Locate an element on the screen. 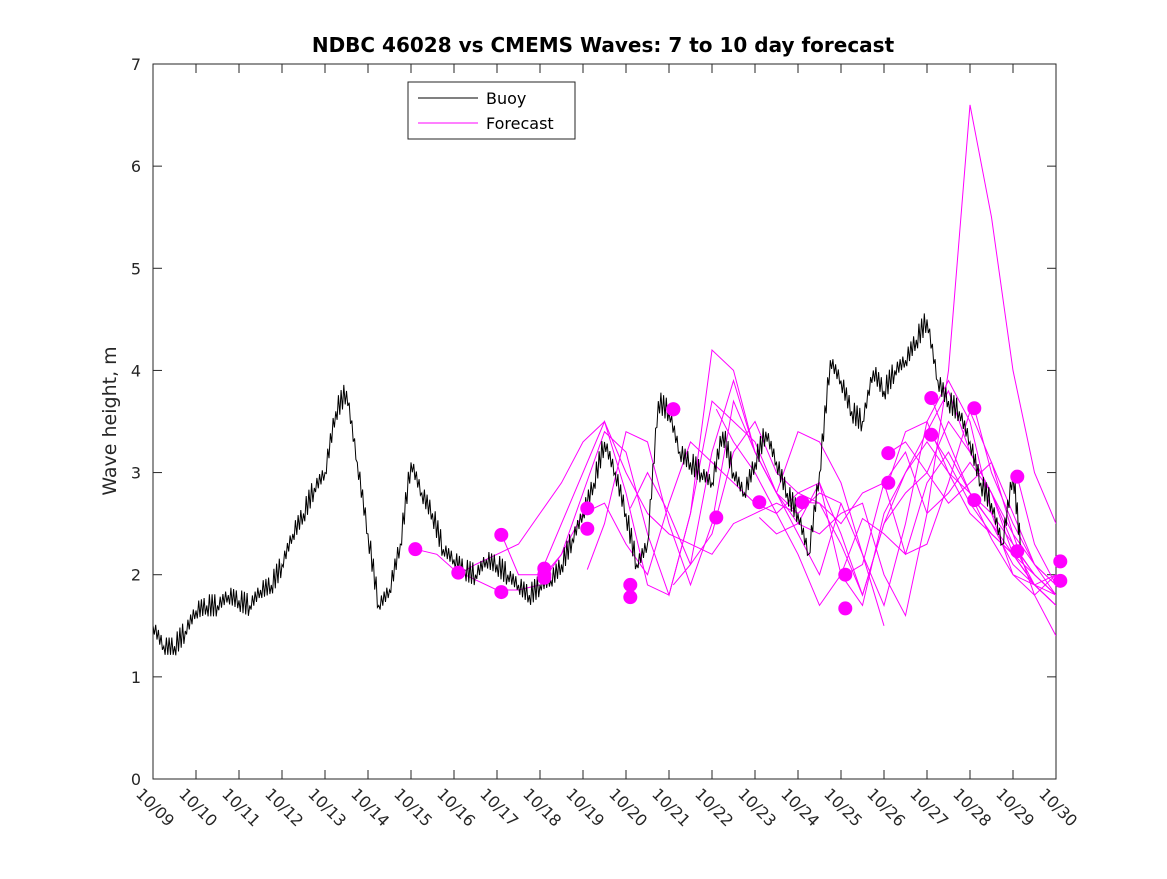 The width and height of the screenshot is (1167, 879). y-tick-label: 4 is located at coordinates (136, 370).